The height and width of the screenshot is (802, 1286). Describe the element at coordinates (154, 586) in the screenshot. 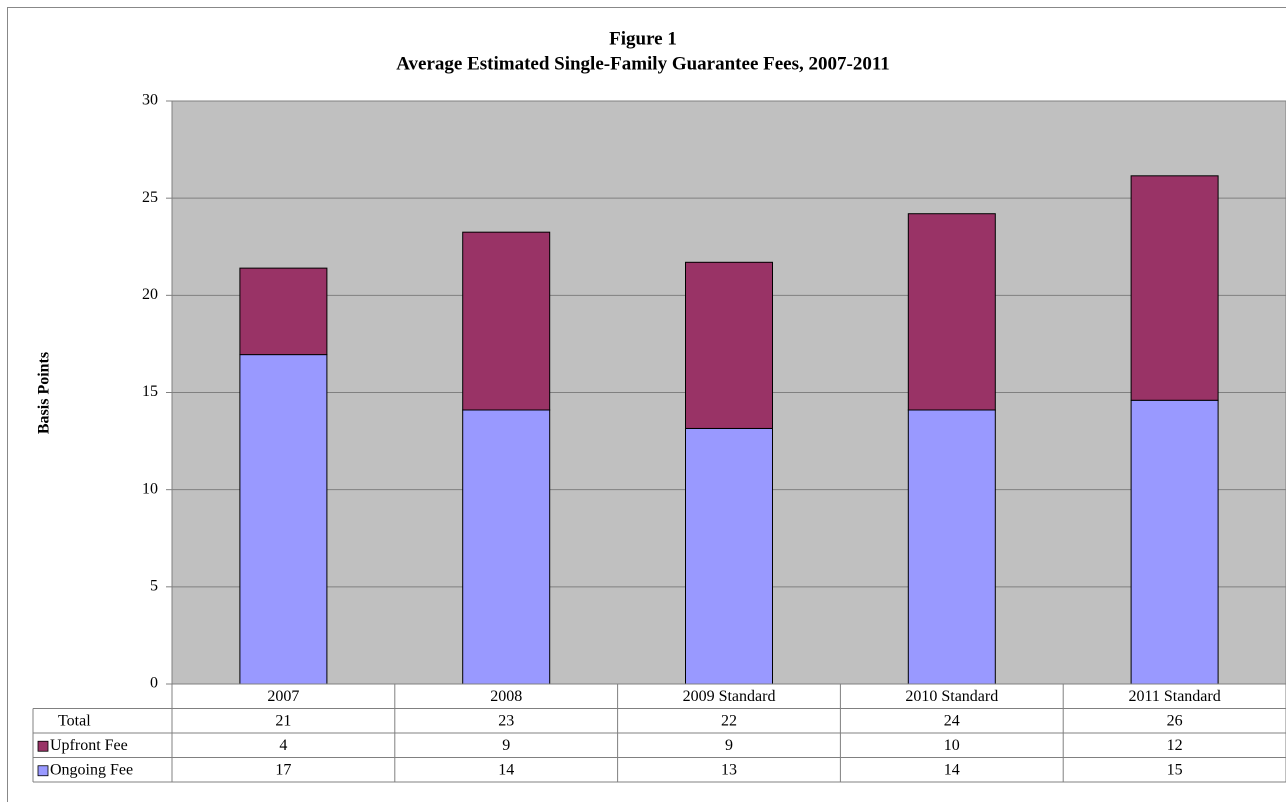

I see `y-tick-label: 5` at that location.